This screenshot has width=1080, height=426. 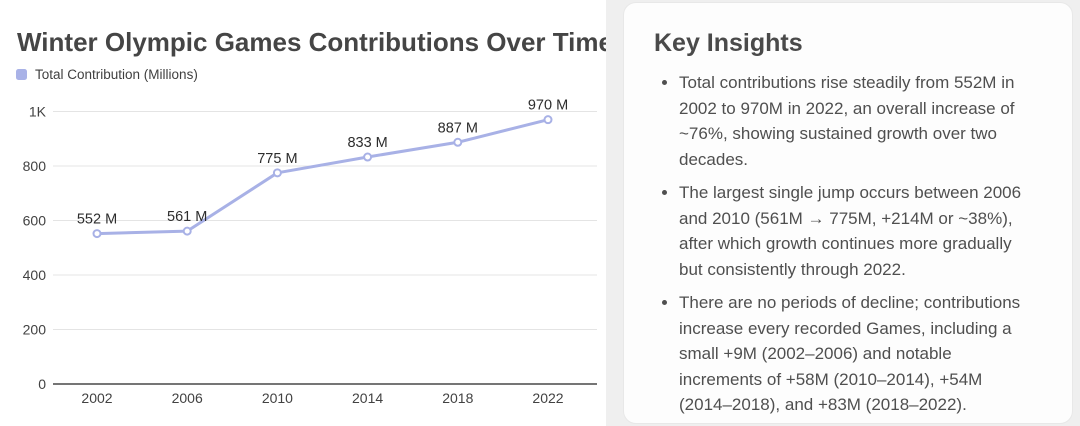 I want to click on series-line, so click(x=322, y=177).